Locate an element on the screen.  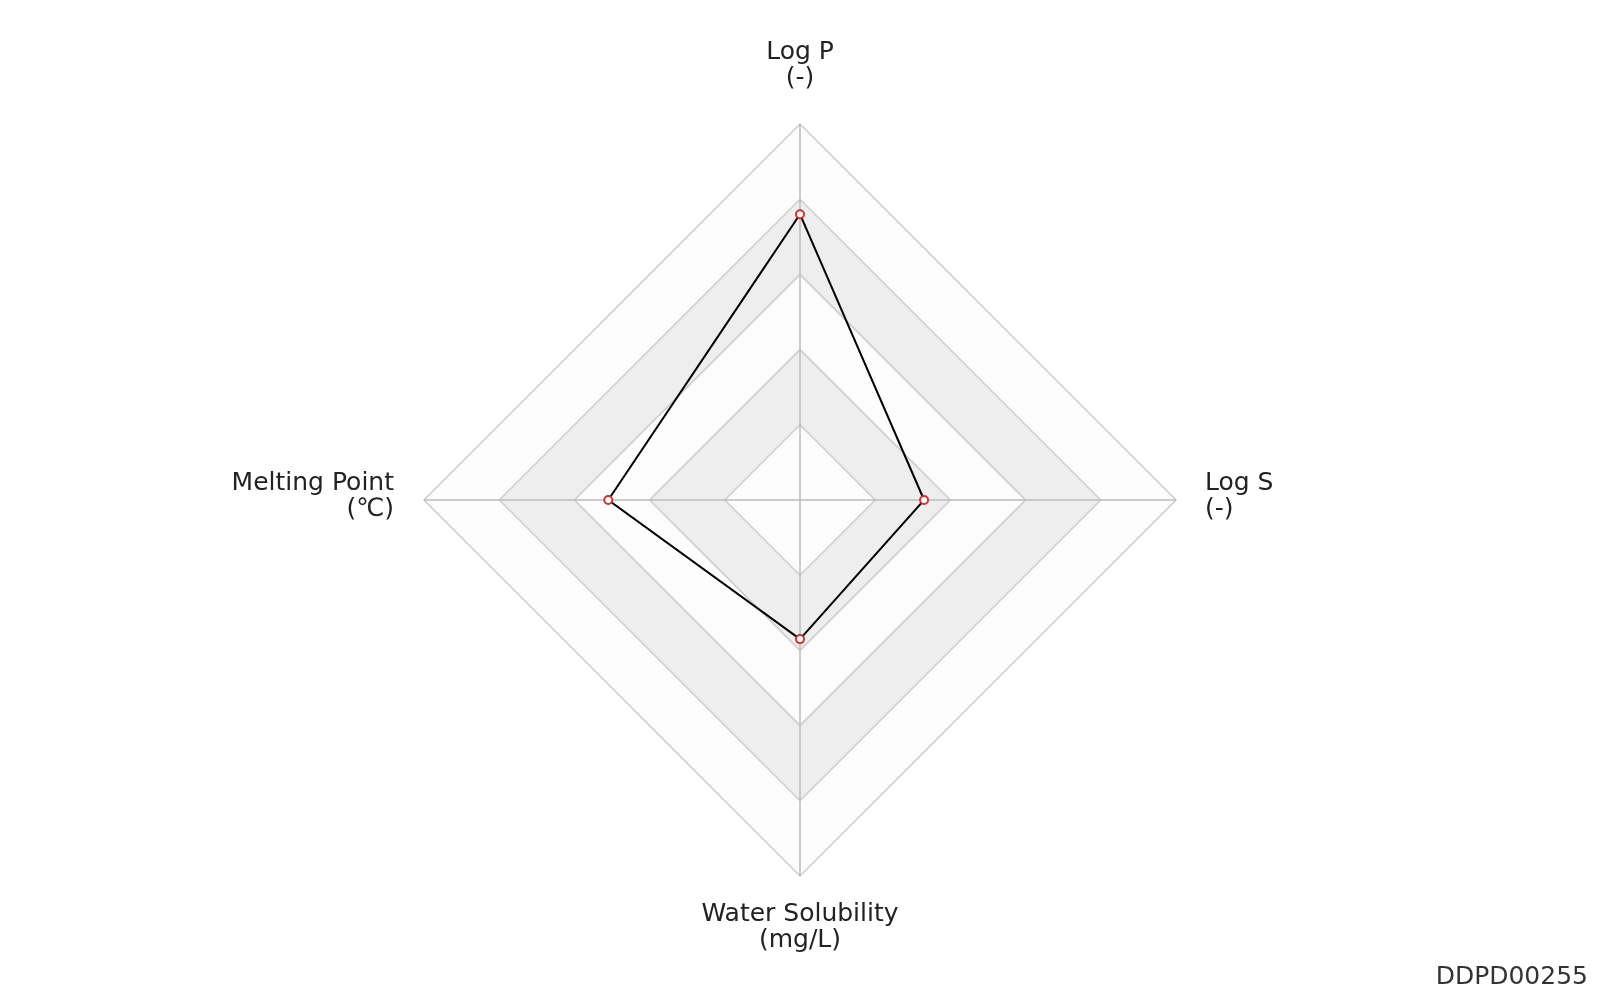
text: DDPD00255 is located at coordinates (1511, 975).